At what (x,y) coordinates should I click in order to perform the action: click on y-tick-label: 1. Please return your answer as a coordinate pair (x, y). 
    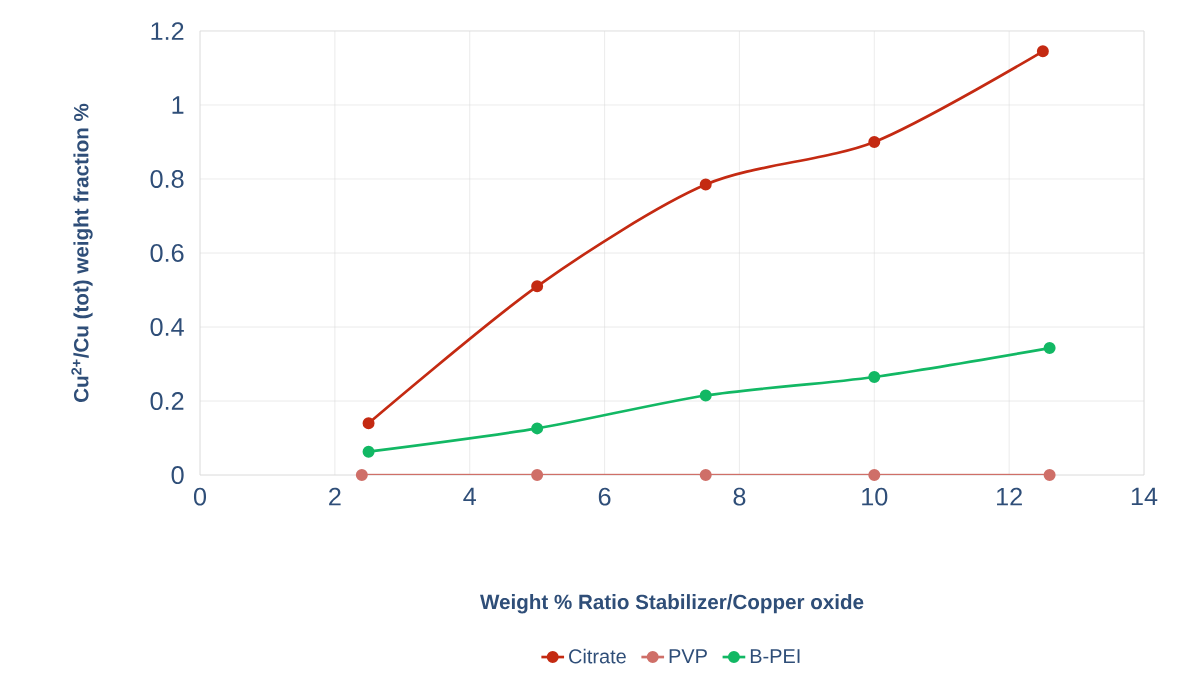
    Looking at the image, I should click on (178, 105).